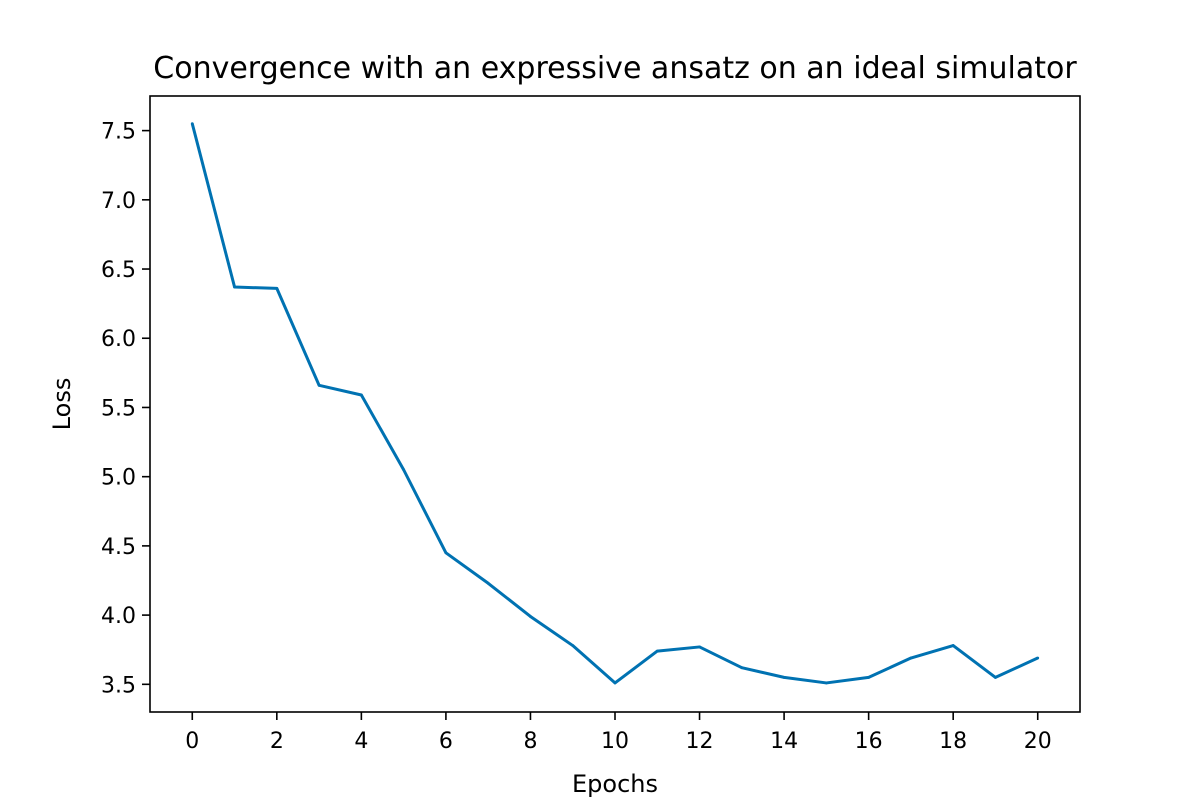  Describe the element at coordinates (953, 741) in the screenshot. I see `x-tick-label: 18` at that location.